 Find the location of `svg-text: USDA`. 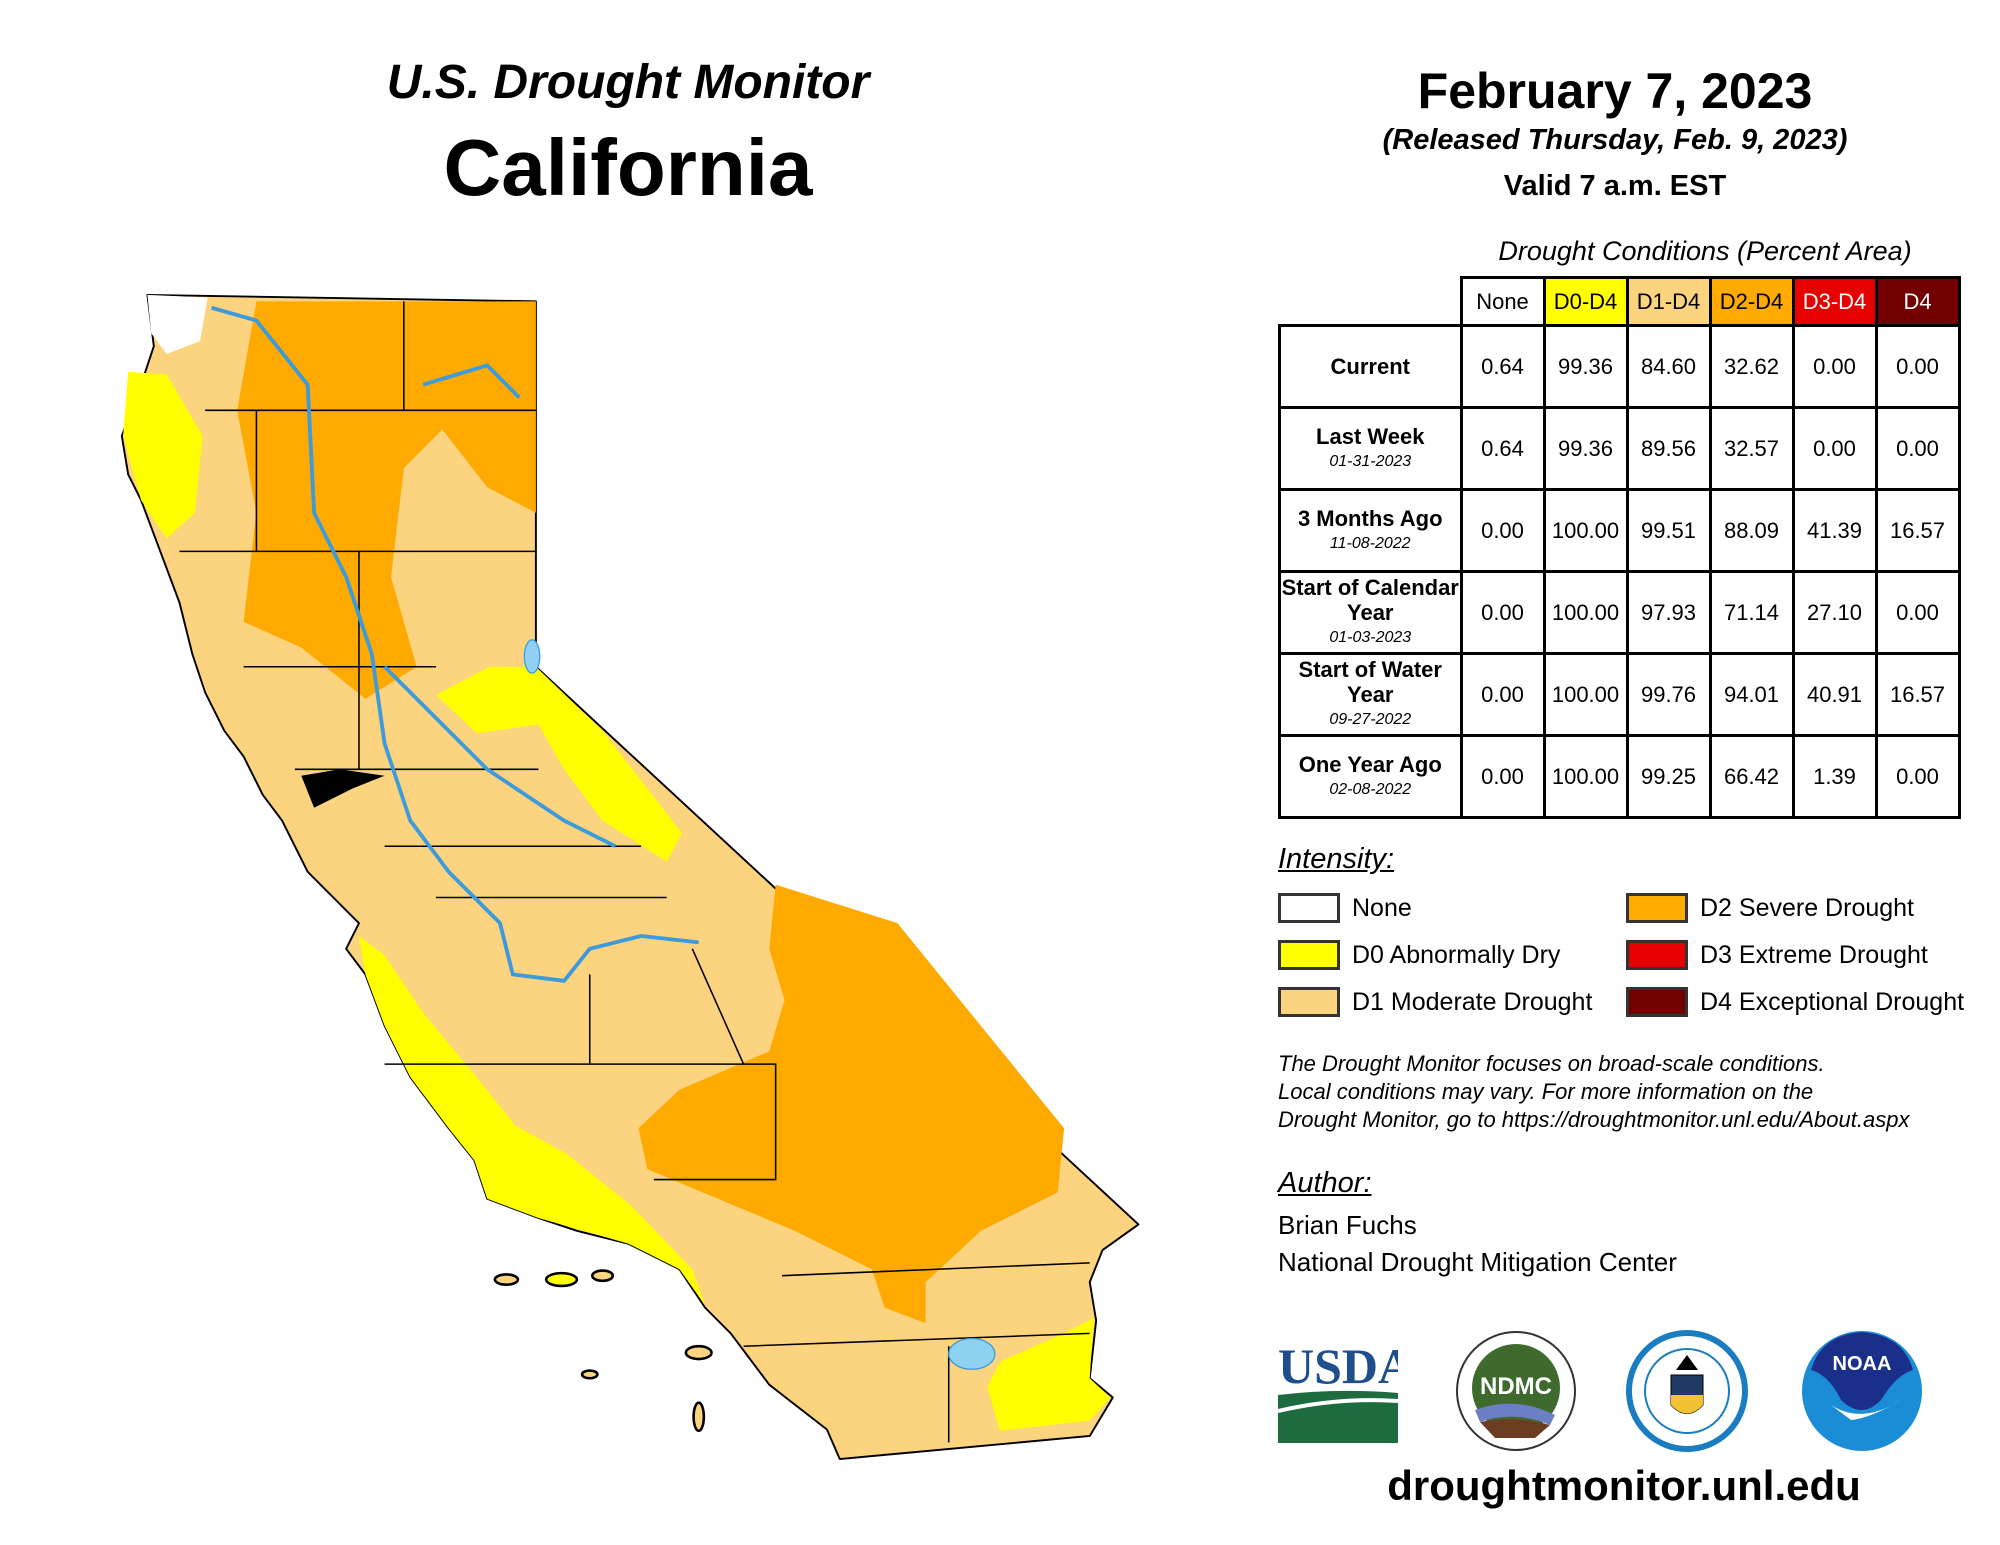

svg-text: USDA is located at coordinates (1338, 1366).